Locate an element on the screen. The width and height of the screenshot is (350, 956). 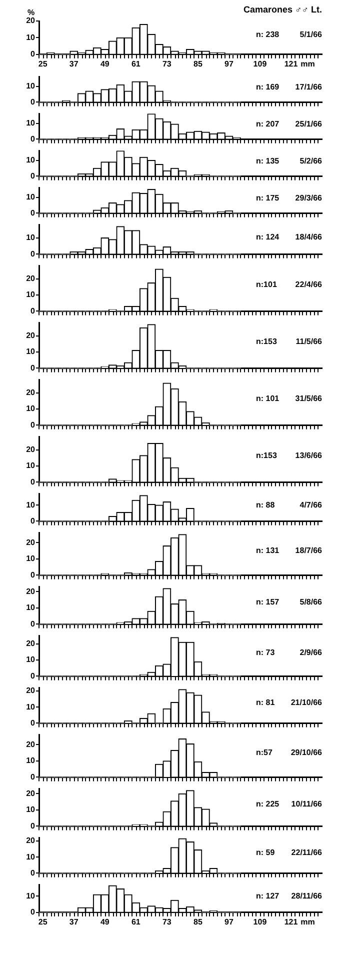
annotation: n:101 is located at coordinates (267, 285).